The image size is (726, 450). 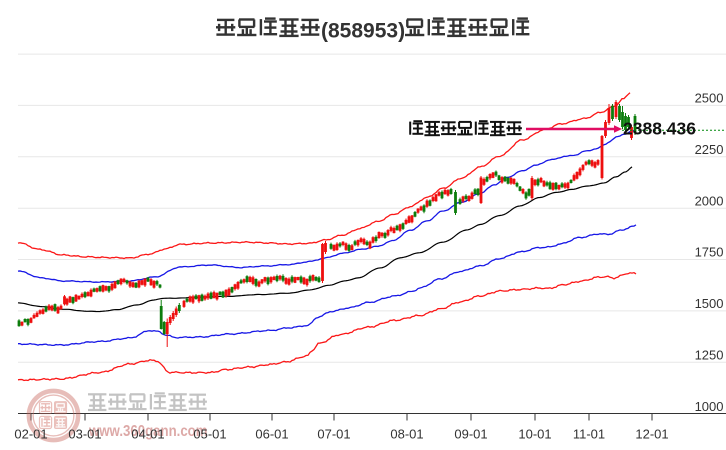 I want to click on svg-text: 1750, so click(x=709, y=252).